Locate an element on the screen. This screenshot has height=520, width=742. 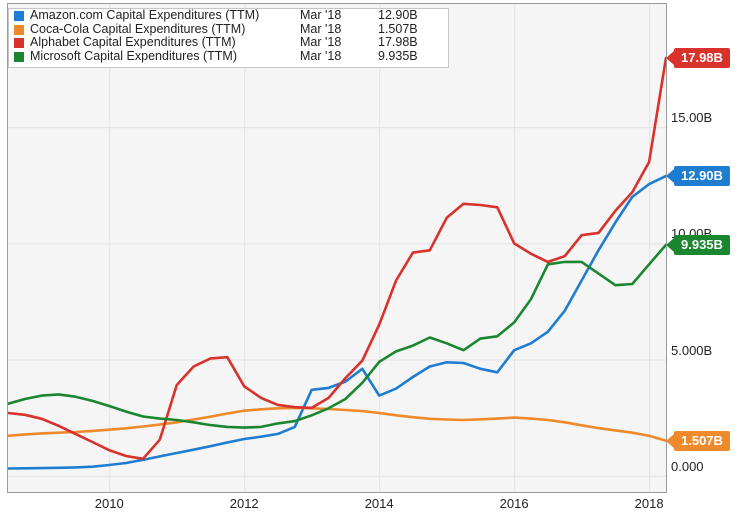
x-tick-label: 2014 is located at coordinates (379, 503).